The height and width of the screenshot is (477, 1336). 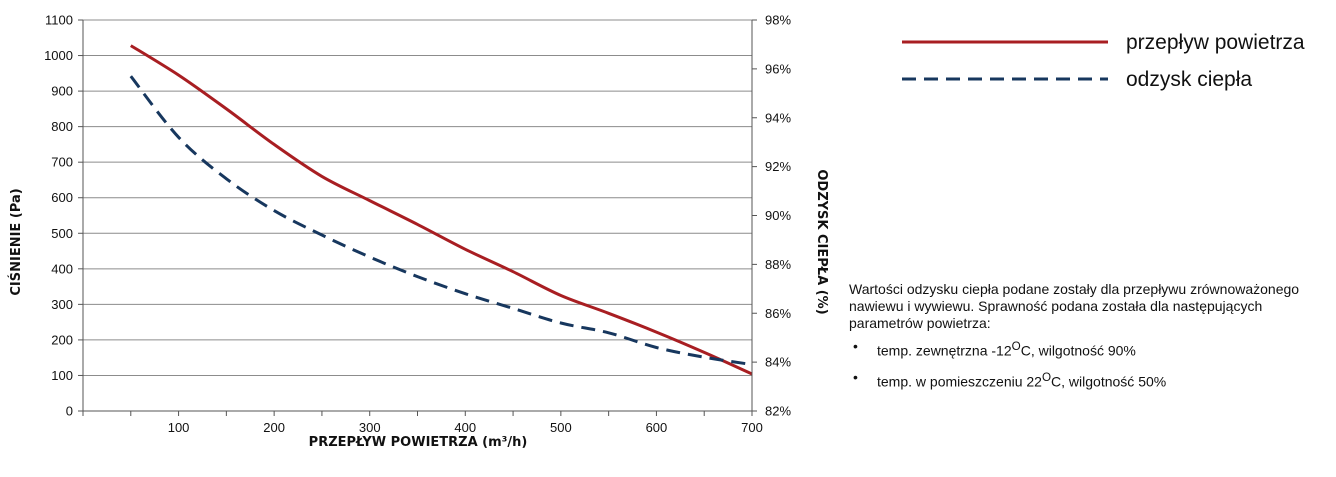 What do you see at coordinates (16, 241) in the screenshot?
I see `y-axis-title: CIŚNIENIE (Pa)` at bounding box center [16, 241].